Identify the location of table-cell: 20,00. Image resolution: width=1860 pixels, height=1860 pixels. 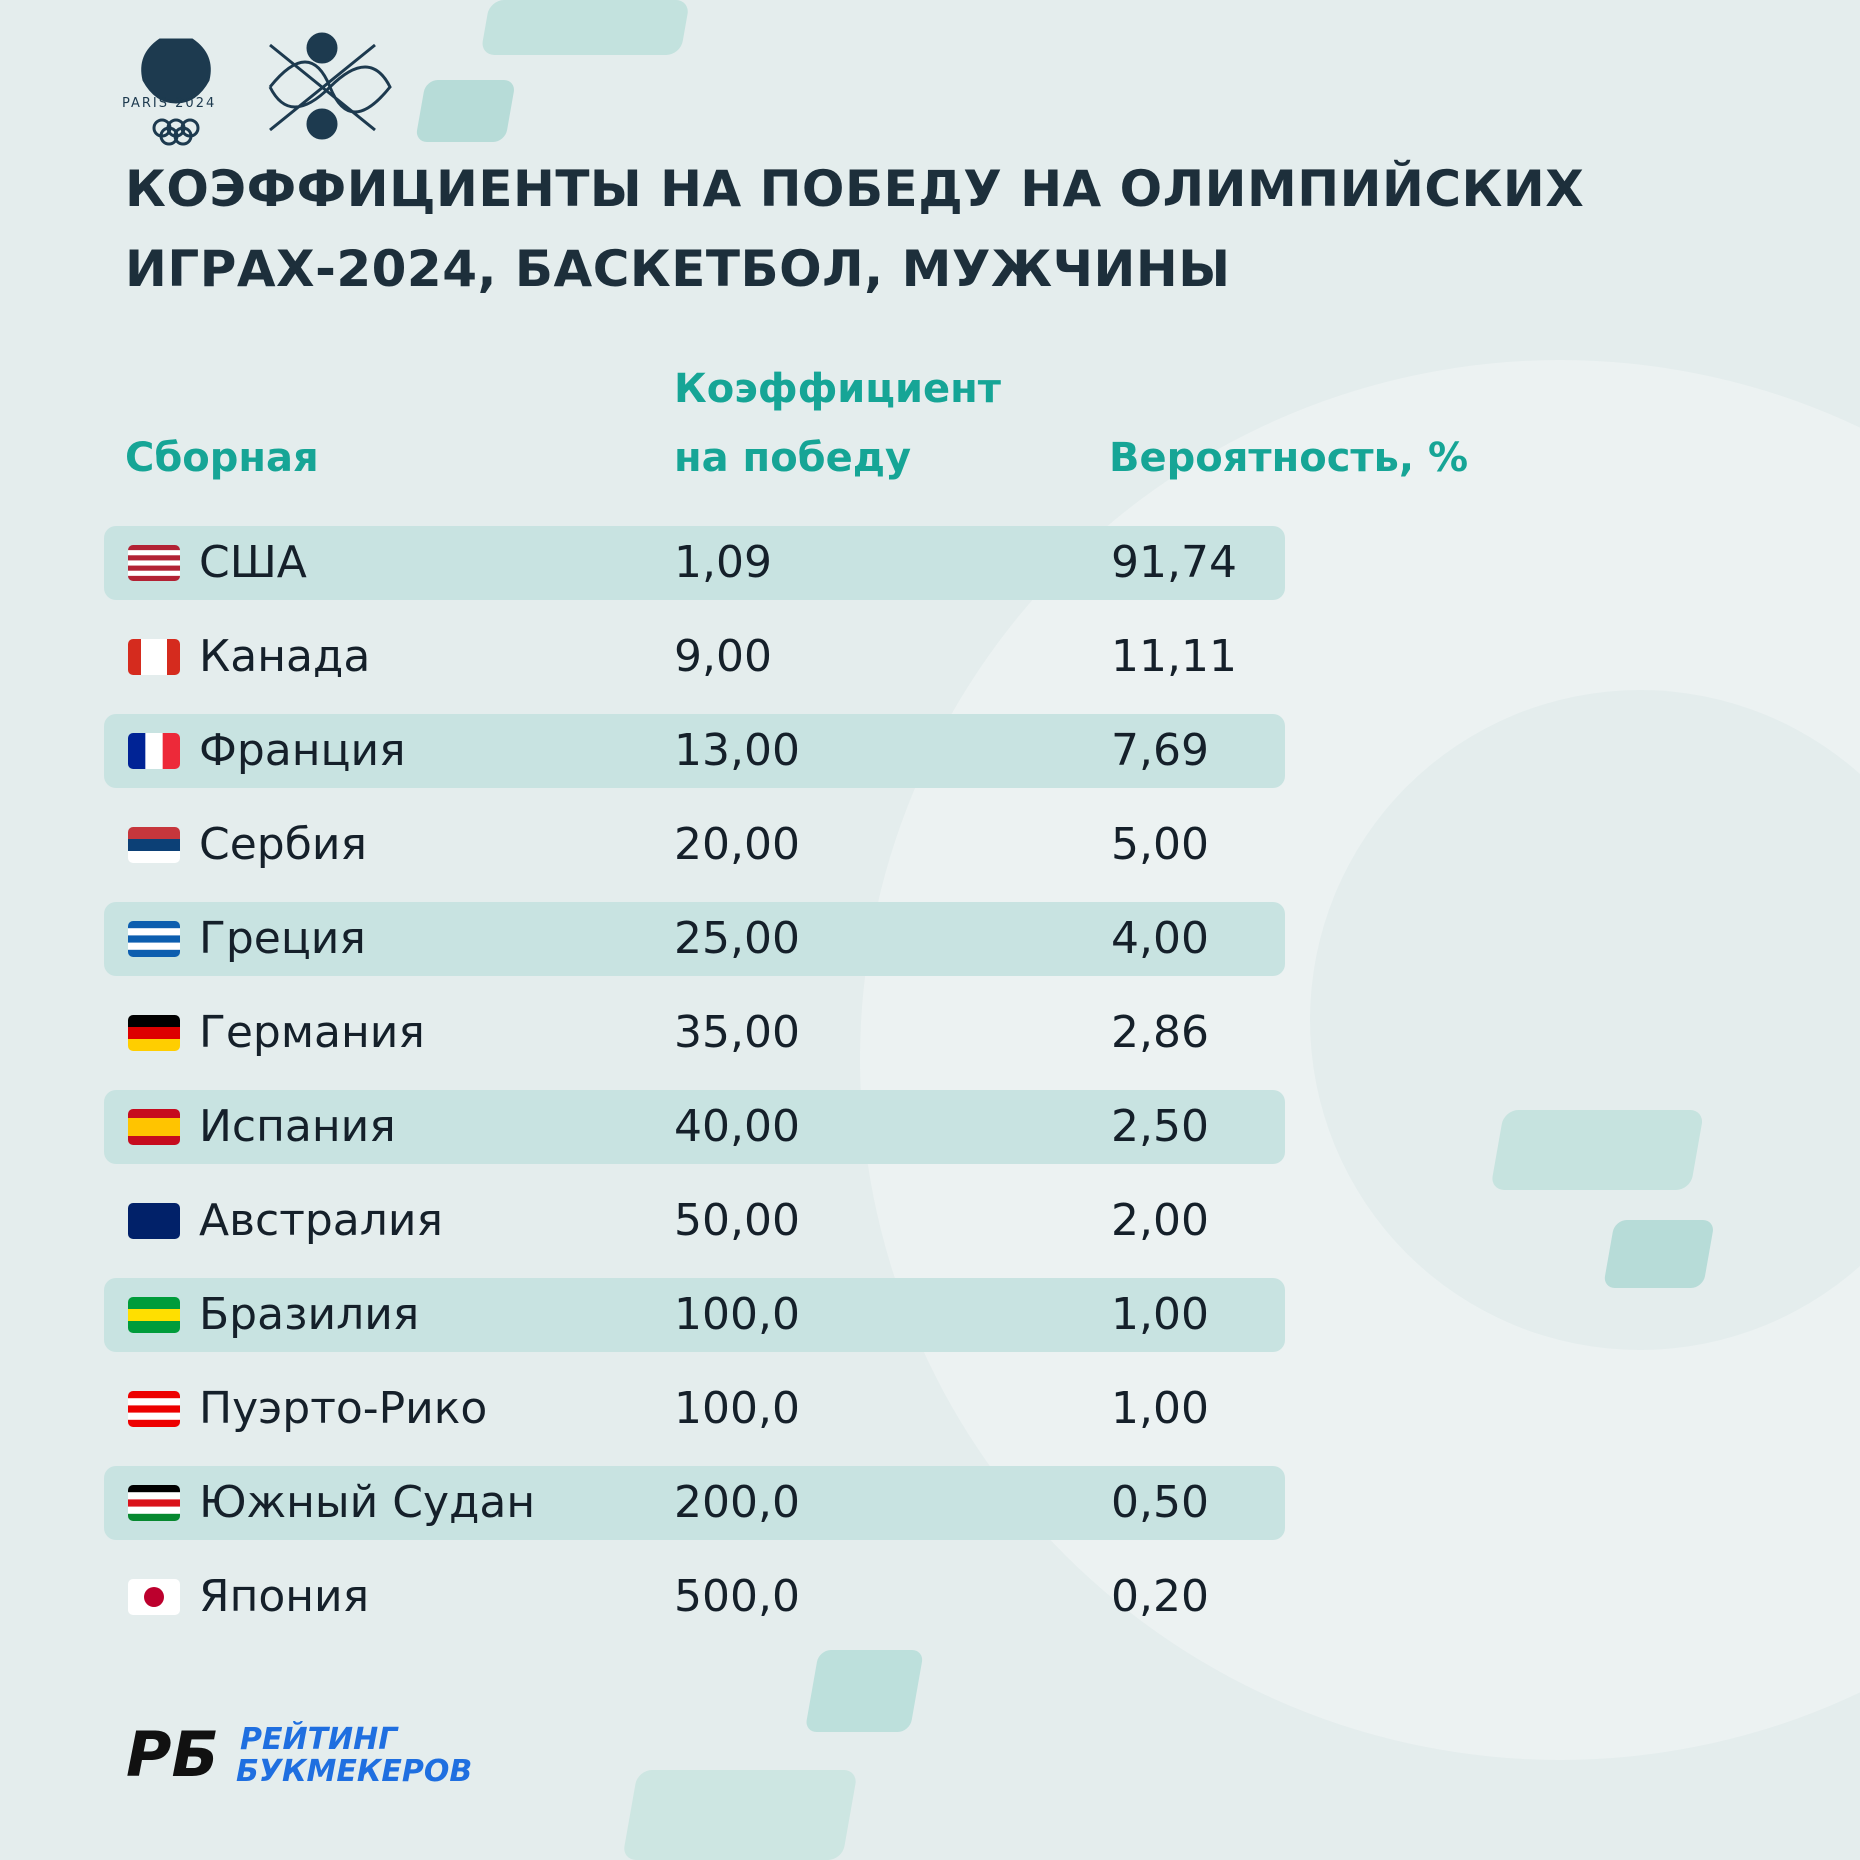
(737, 844).